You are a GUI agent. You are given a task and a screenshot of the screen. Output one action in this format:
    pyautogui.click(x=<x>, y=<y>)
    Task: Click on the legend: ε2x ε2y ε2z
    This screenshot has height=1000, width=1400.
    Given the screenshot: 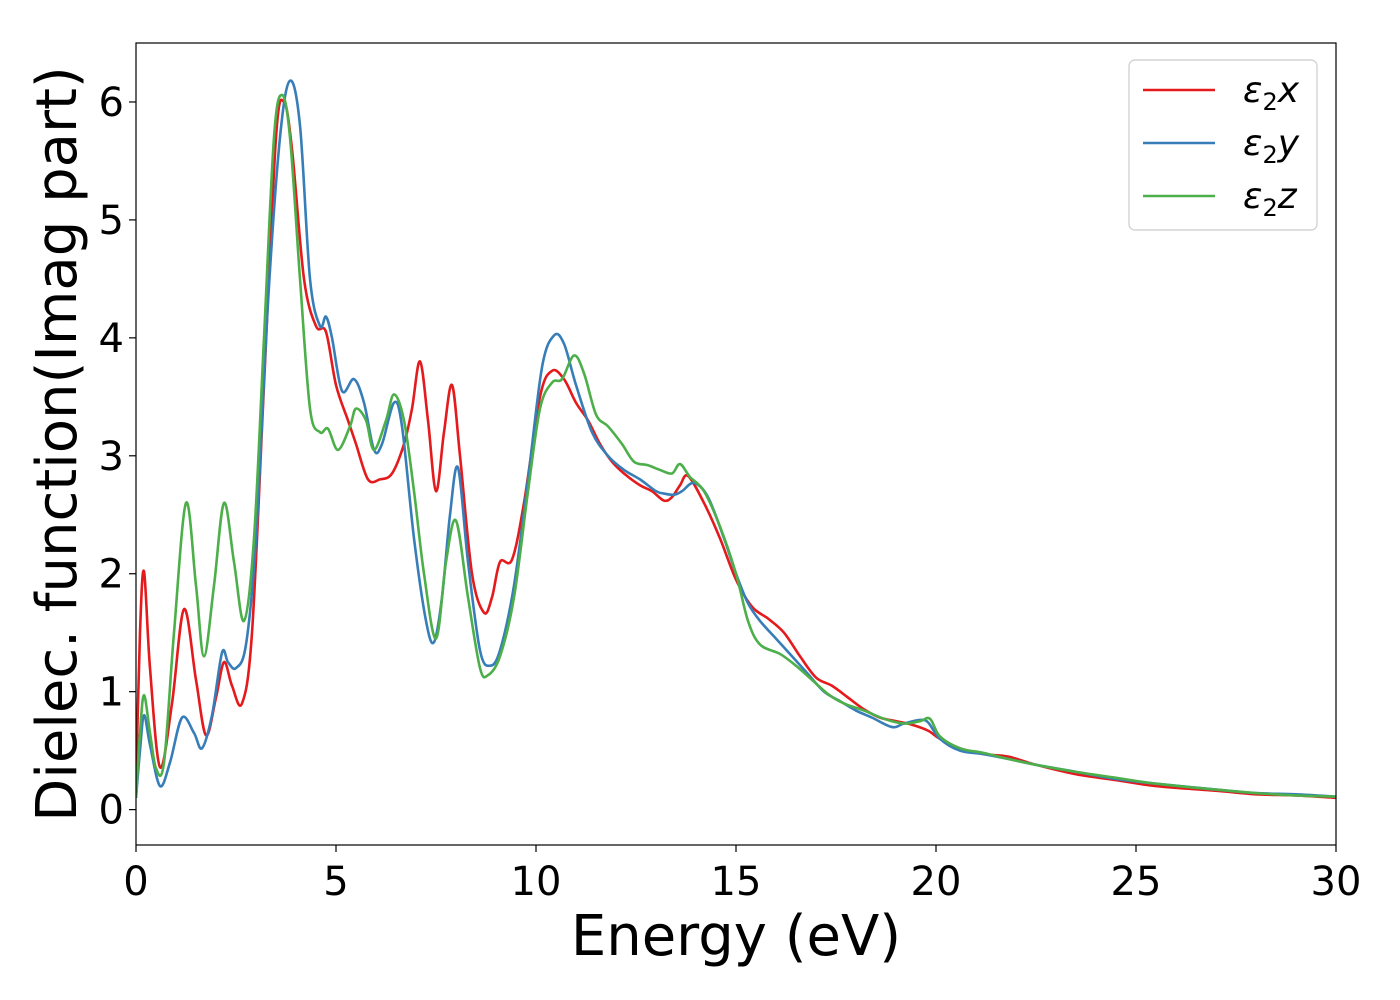 What is the action you would take?
    pyautogui.click(x=1223, y=145)
    